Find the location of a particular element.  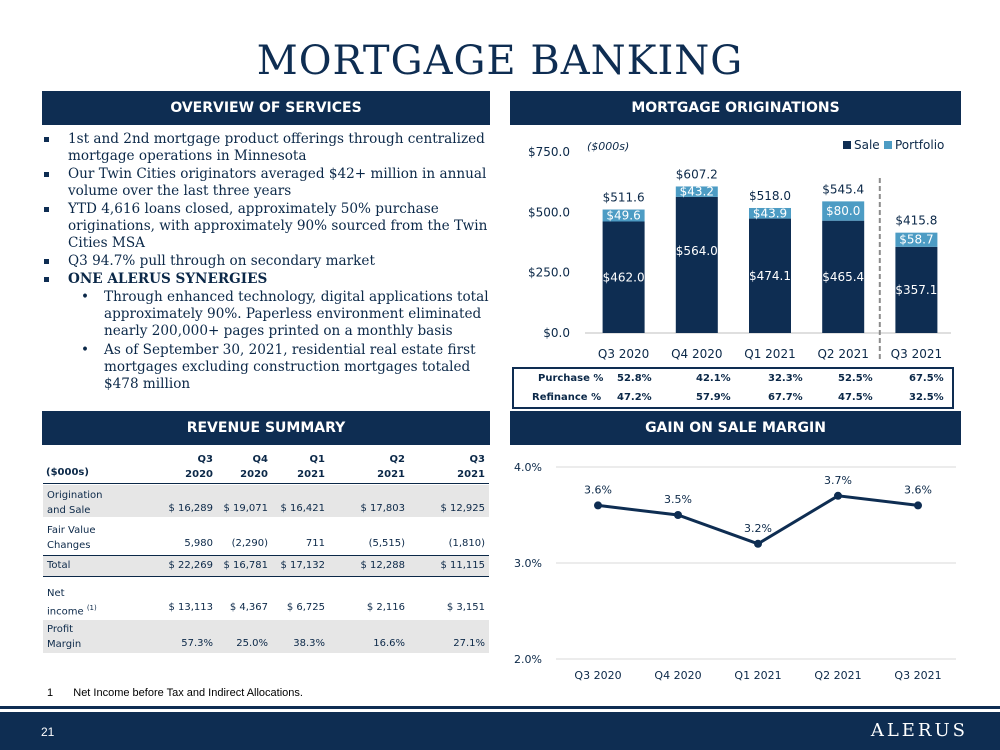

table-cell: $ 3,151 is located at coordinates (465, 607).